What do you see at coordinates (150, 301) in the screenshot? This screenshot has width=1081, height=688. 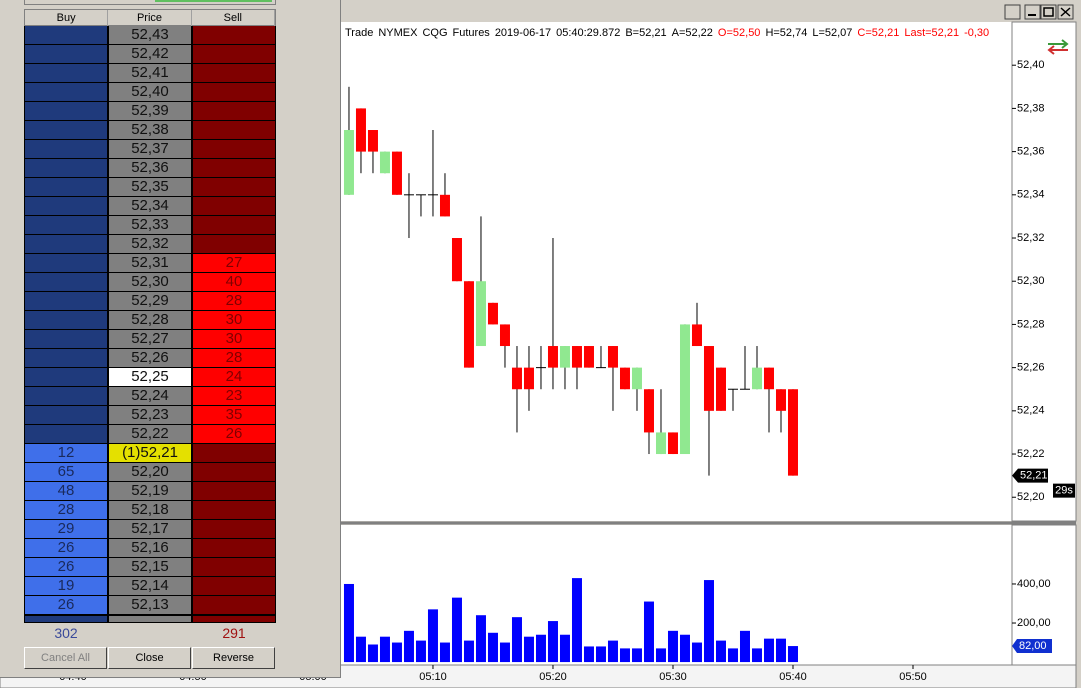 I see `price-cell: 52,29` at bounding box center [150, 301].